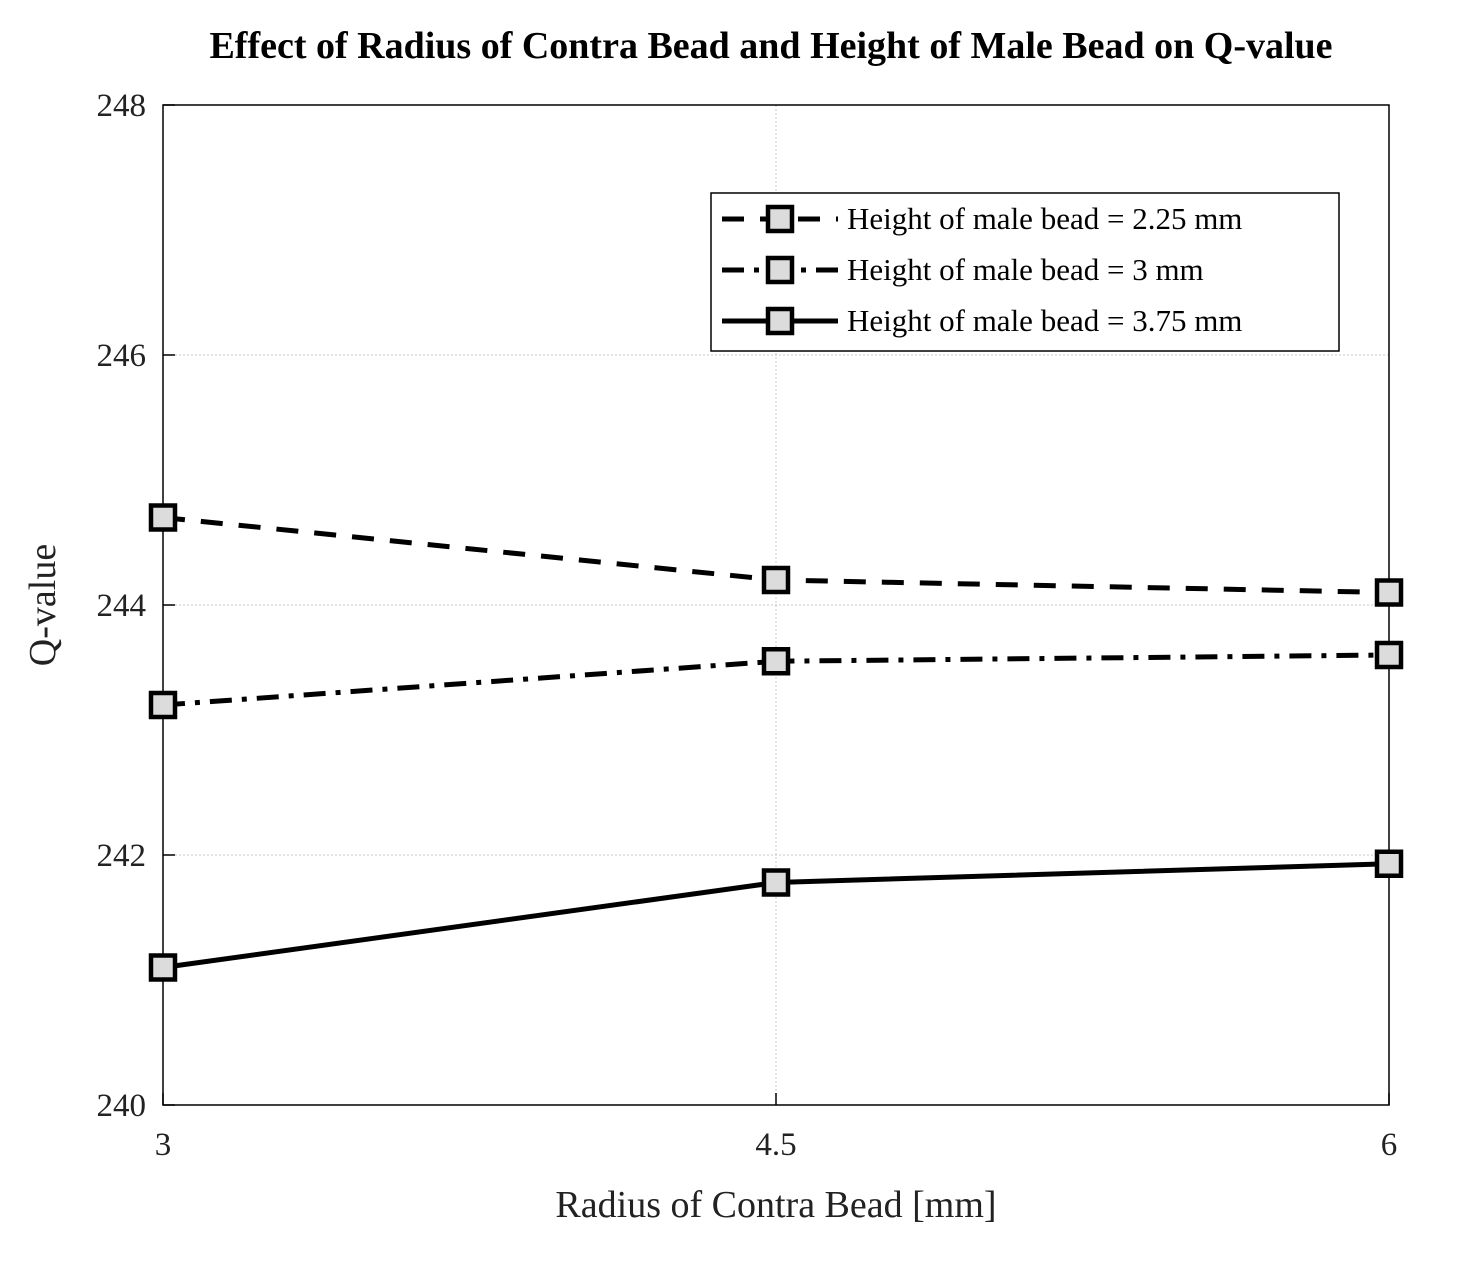 The image size is (1466, 1261). I want to click on legend-label: Height of male bead = 3 mm, so click(1025, 269).